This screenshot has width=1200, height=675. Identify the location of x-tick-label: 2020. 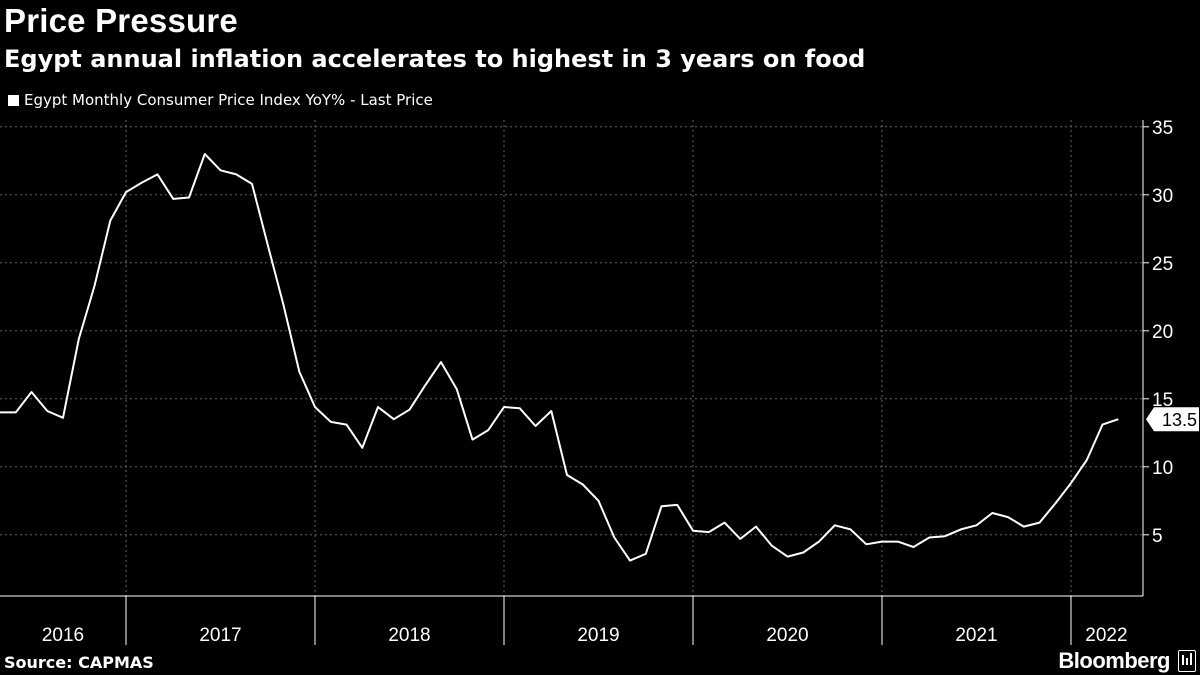
(787, 635).